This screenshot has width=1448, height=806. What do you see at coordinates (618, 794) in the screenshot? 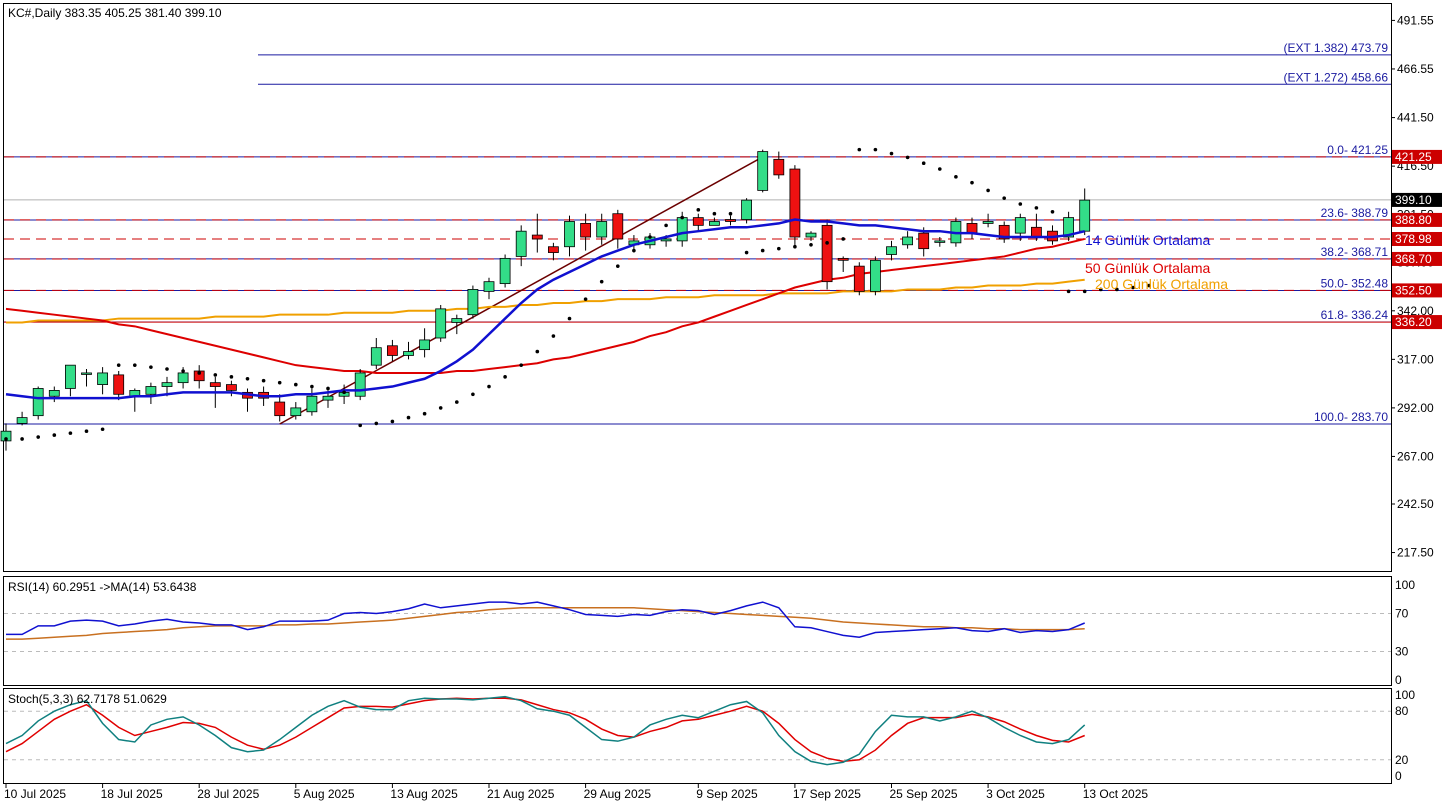
I see `x-tick-label: 29 Aug 2025` at bounding box center [618, 794].